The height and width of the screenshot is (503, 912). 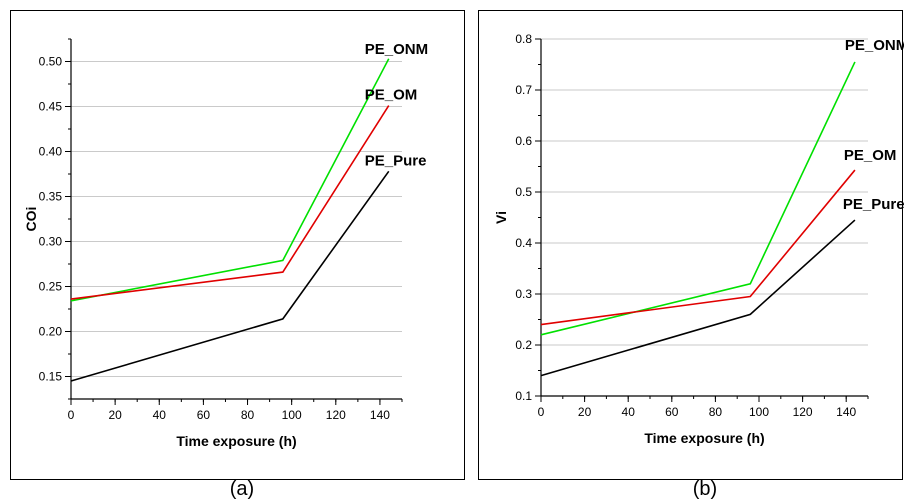 I want to click on y-tick-label-4: 0.5, so click(x=523, y=192).